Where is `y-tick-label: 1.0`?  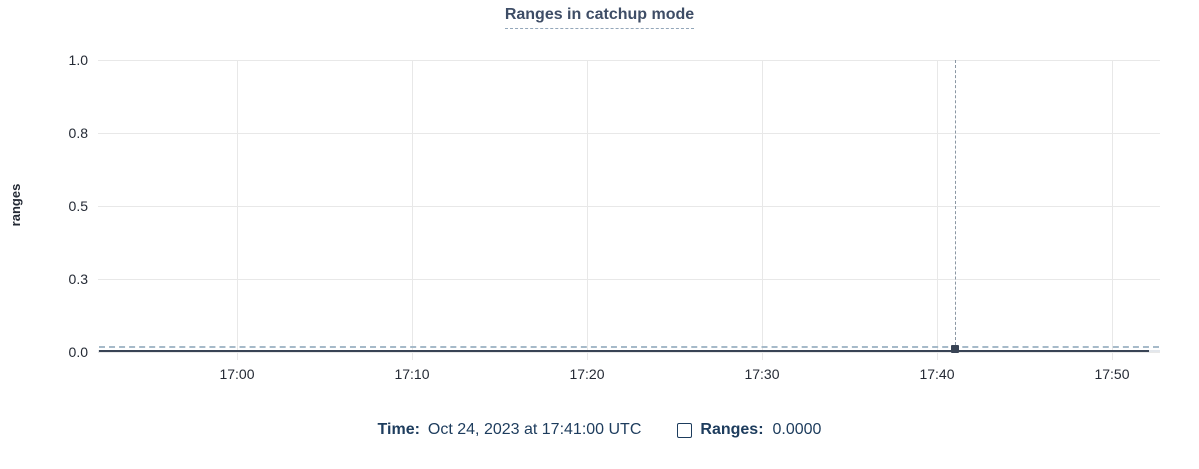 y-tick-label: 1.0 is located at coordinates (78, 60).